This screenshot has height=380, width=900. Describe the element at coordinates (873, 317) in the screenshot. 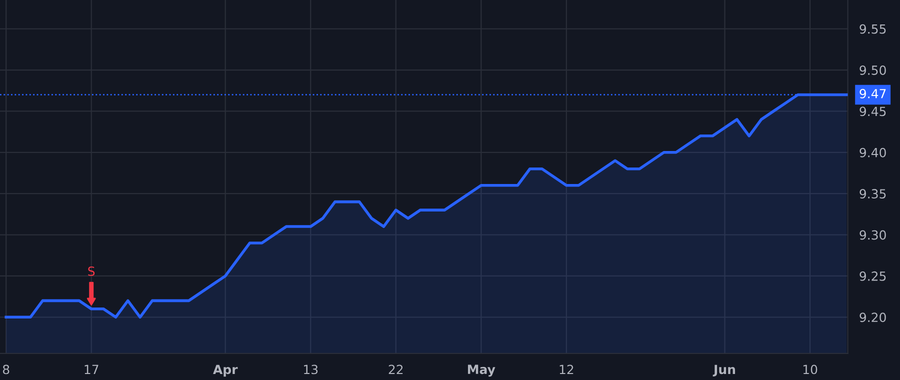

I see `y-tick-label: 9.20` at that location.